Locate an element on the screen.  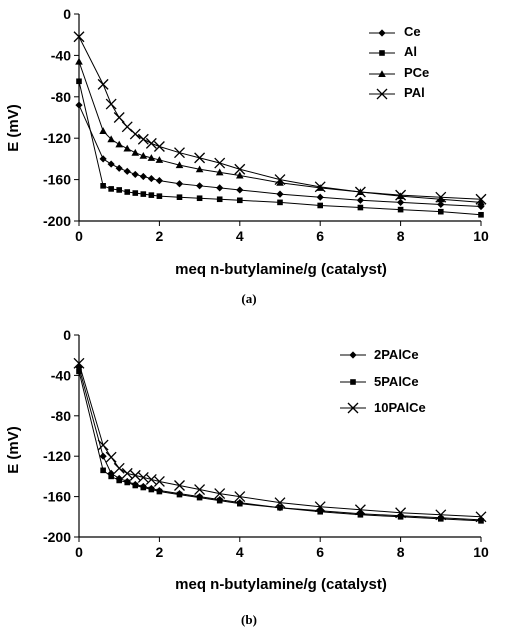
panel-b-y-tick-label-3: -120 is located at coordinates (57, 456).